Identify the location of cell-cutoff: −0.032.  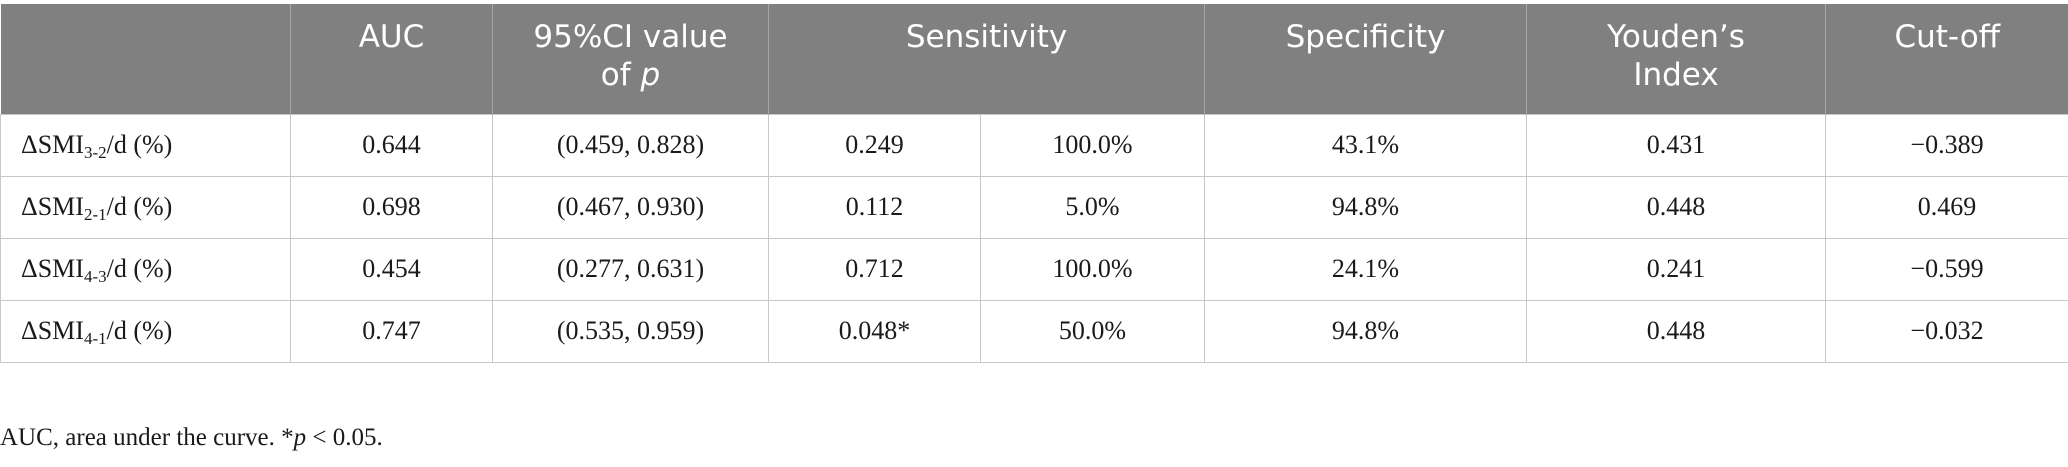
(1946, 331).